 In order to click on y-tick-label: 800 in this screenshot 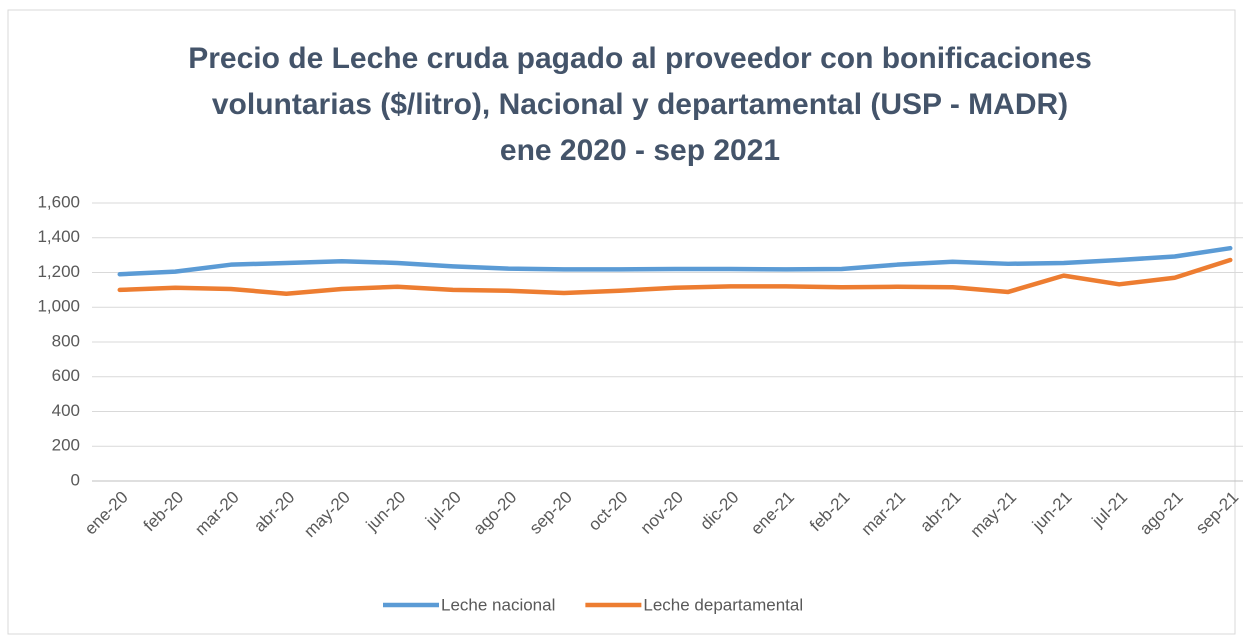, I will do `click(66, 340)`.